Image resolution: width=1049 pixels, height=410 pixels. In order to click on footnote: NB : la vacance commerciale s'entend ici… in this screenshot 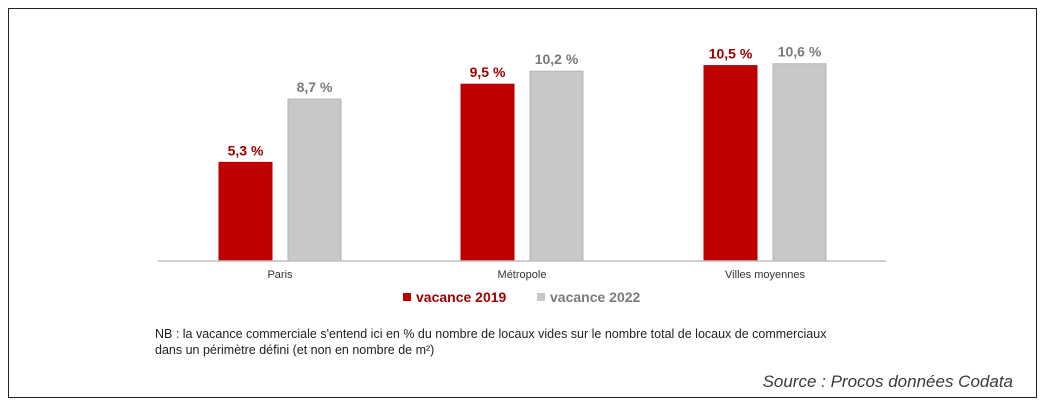, I will do `click(491, 342)`.